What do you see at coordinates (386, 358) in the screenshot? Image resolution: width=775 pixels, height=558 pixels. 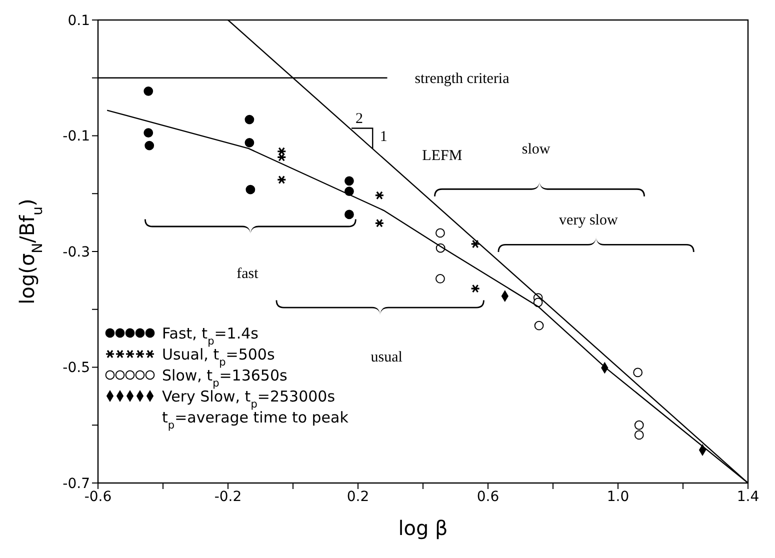 I see `annotation: usual` at bounding box center [386, 358].